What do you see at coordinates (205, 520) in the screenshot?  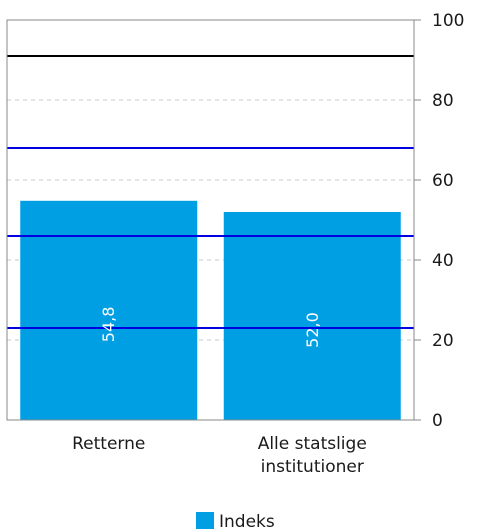 I see `legend-swatch` at bounding box center [205, 520].